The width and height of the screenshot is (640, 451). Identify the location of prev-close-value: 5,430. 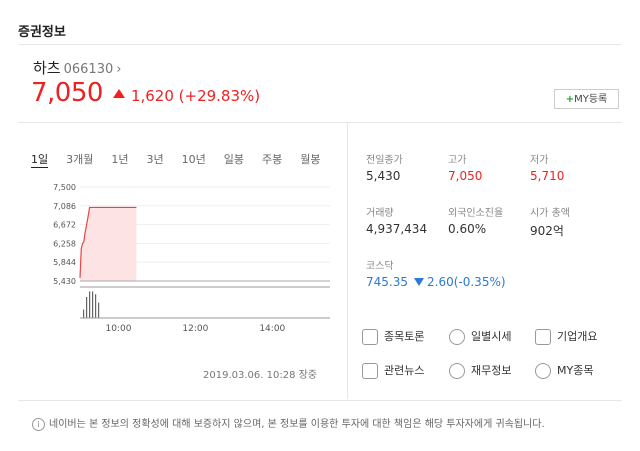
(383, 176).